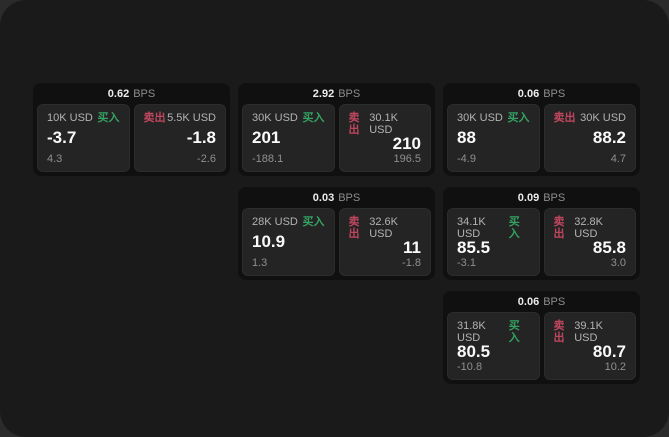 The height and width of the screenshot is (437, 669). I want to click on spread-value: 0.03, so click(323, 197).